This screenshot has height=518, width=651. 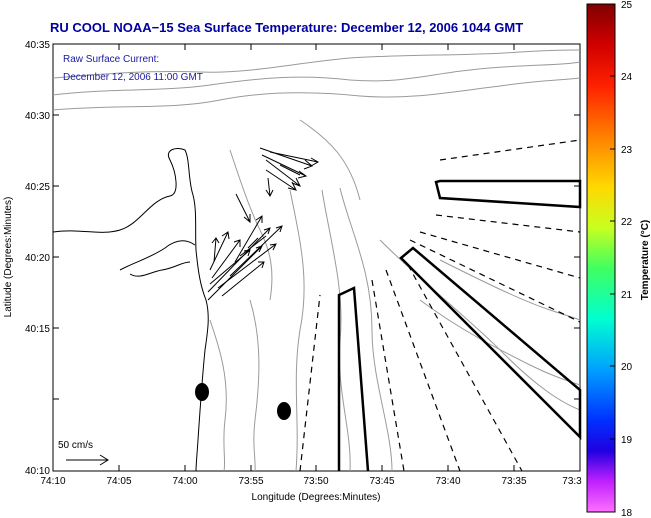 I want to click on y-tick: 40:15, so click(x=37, y=329).